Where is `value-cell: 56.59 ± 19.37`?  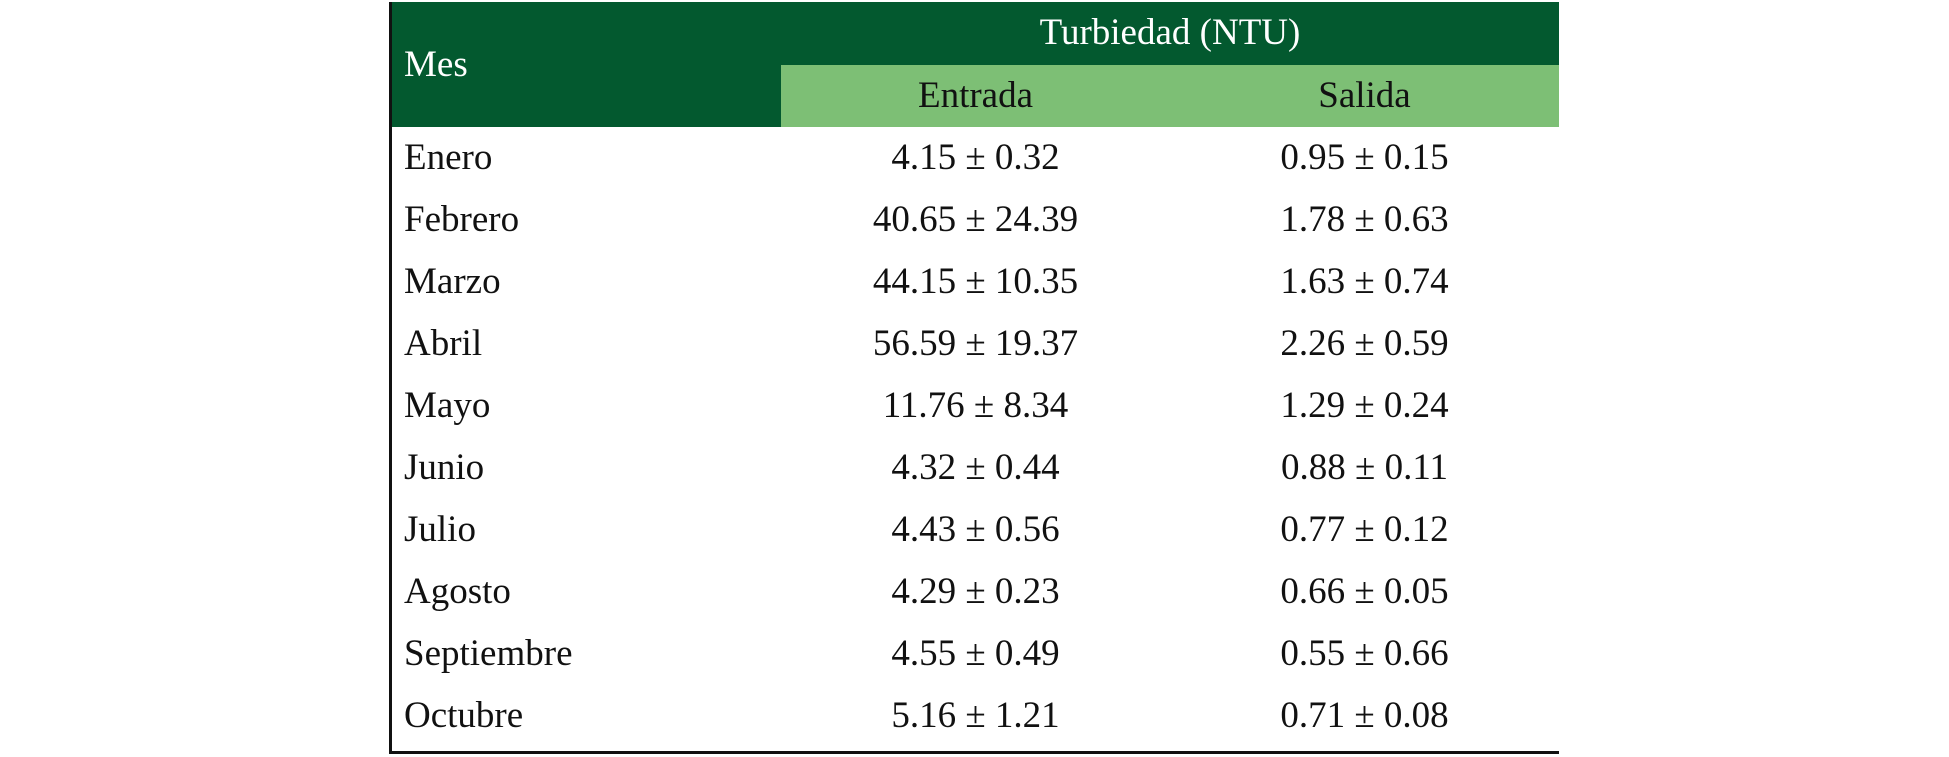 value-cell: 56.59 ± 19.37 is located at coordinates (975, 343).